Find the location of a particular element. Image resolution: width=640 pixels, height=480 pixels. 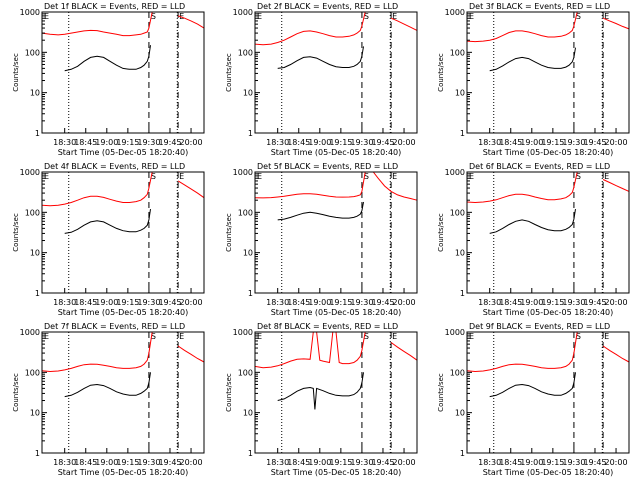

chart-title: Det 5f BLACK = Events, RED = LLD is located at coordinates (327, 166).